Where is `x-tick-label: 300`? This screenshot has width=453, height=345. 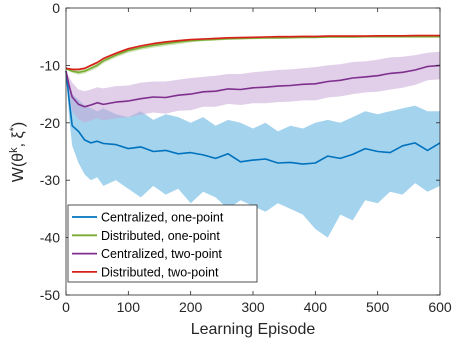
x-tick-label: 300 is located at coordinates (253, 307).